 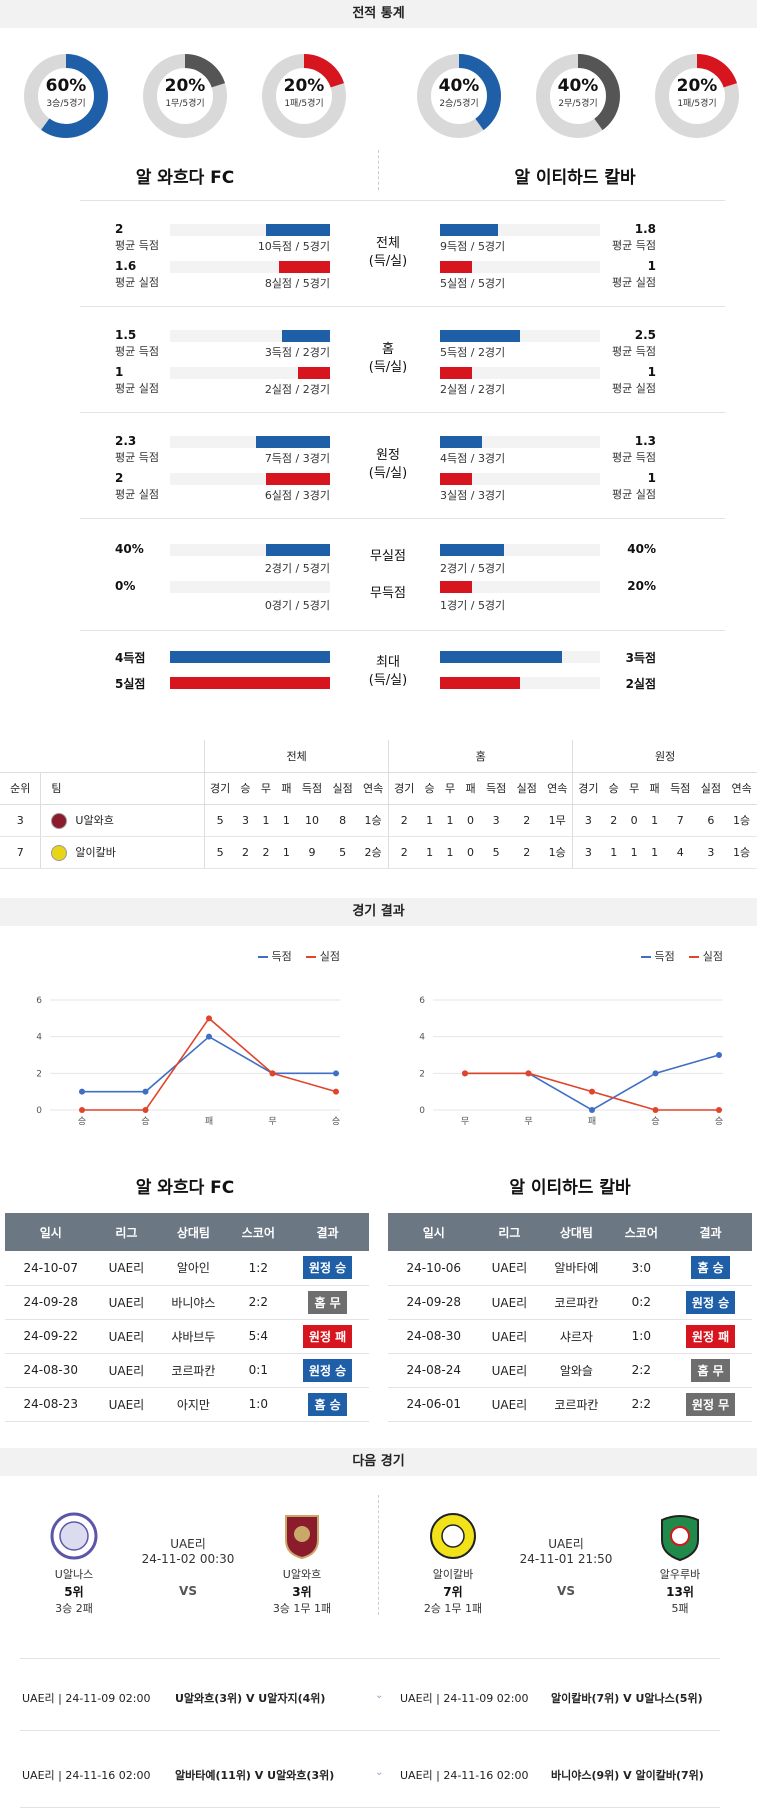 I want to click on donut-sub: 2승/5경기, so click(x=459, y=104).